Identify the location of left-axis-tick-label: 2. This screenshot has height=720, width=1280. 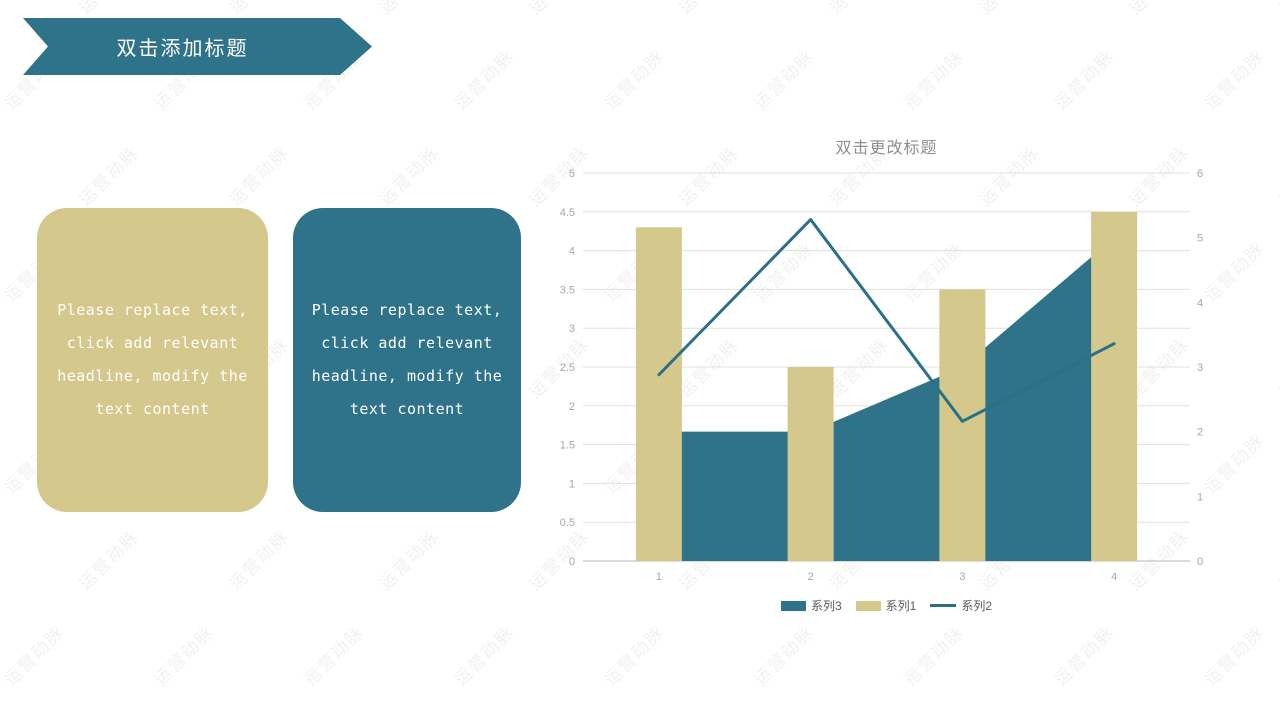
(572, 407).